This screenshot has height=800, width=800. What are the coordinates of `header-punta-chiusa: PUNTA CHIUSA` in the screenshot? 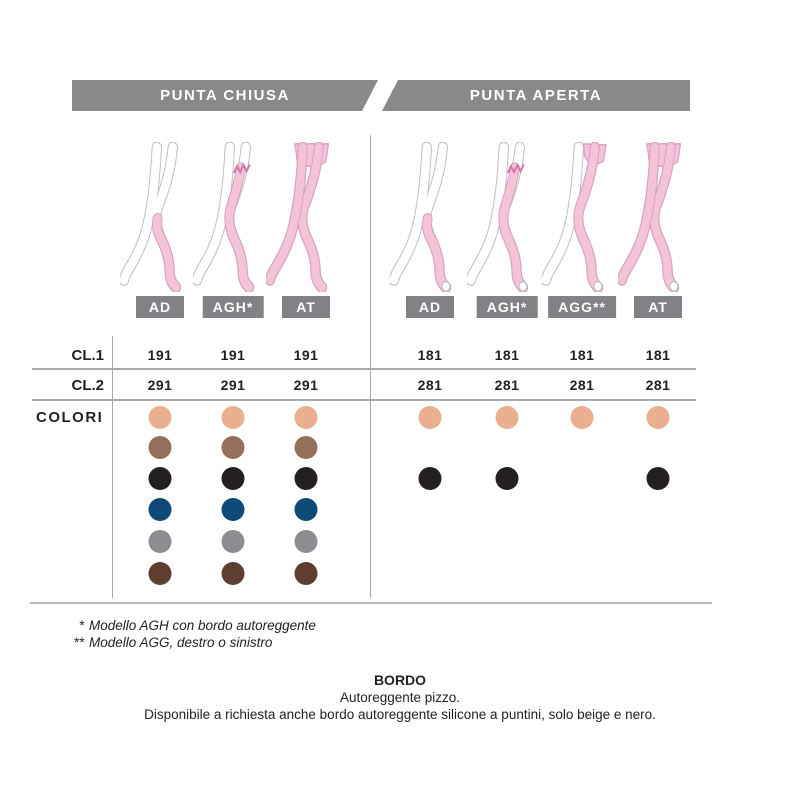 It's located at (225, 95).